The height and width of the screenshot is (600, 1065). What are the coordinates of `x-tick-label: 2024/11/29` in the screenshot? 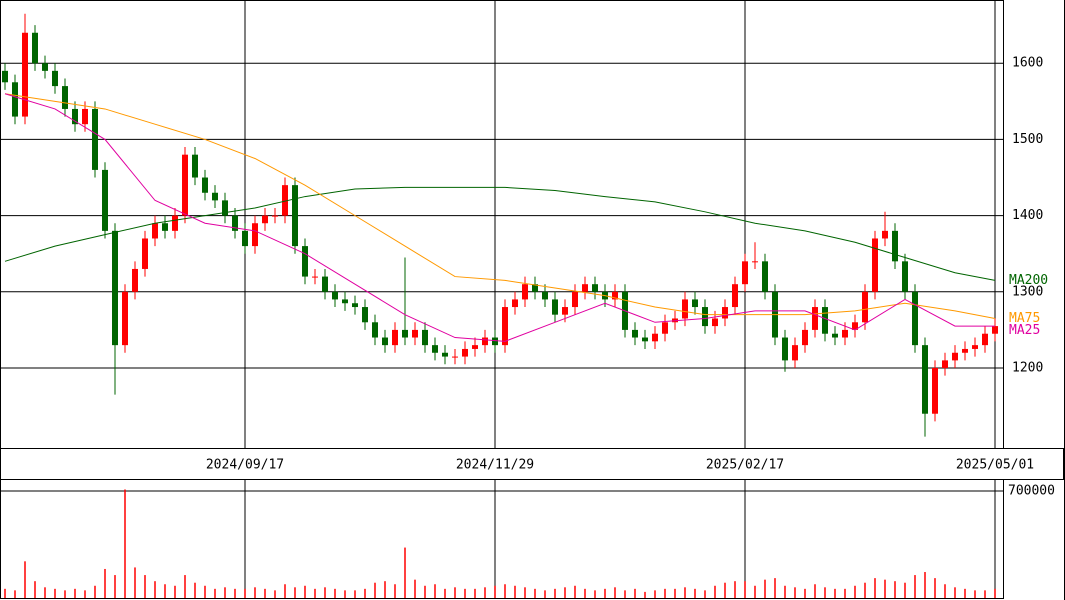 It's located at (495, 465).